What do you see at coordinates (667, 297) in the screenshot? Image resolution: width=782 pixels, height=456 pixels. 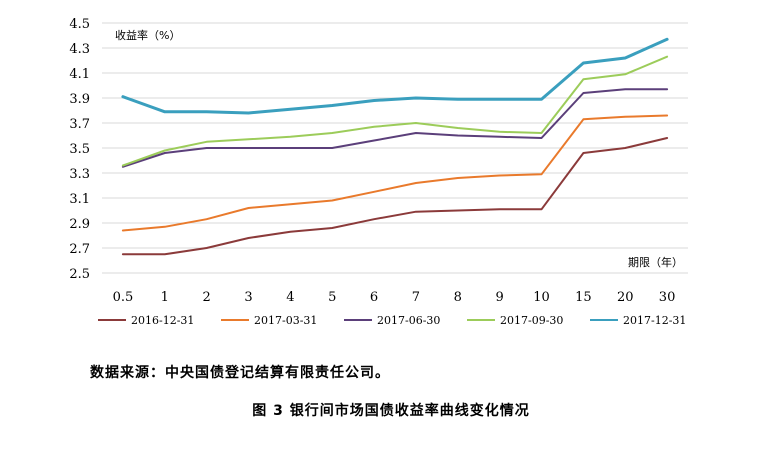 I see `x-tick-label: 30` at bounding box center [667, 297].